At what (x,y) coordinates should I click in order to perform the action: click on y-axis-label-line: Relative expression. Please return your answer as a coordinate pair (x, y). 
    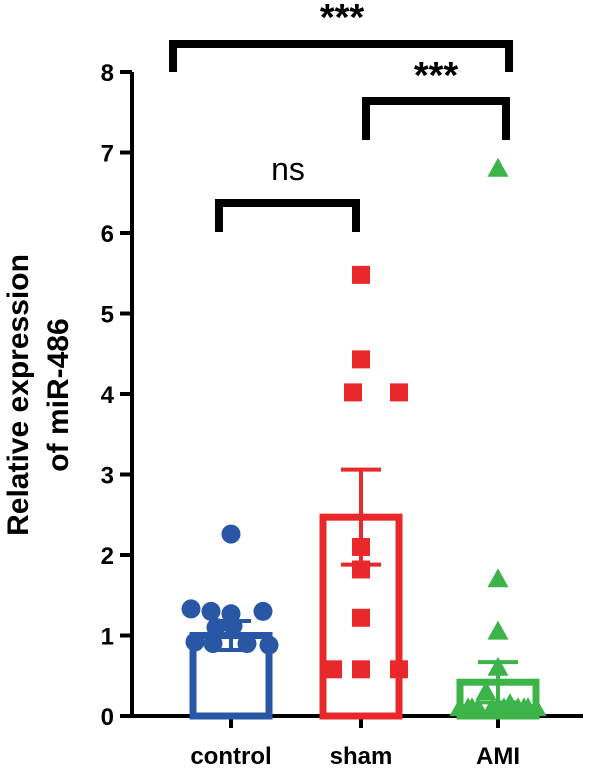
    Looking at the image, I should click on (18, 395).